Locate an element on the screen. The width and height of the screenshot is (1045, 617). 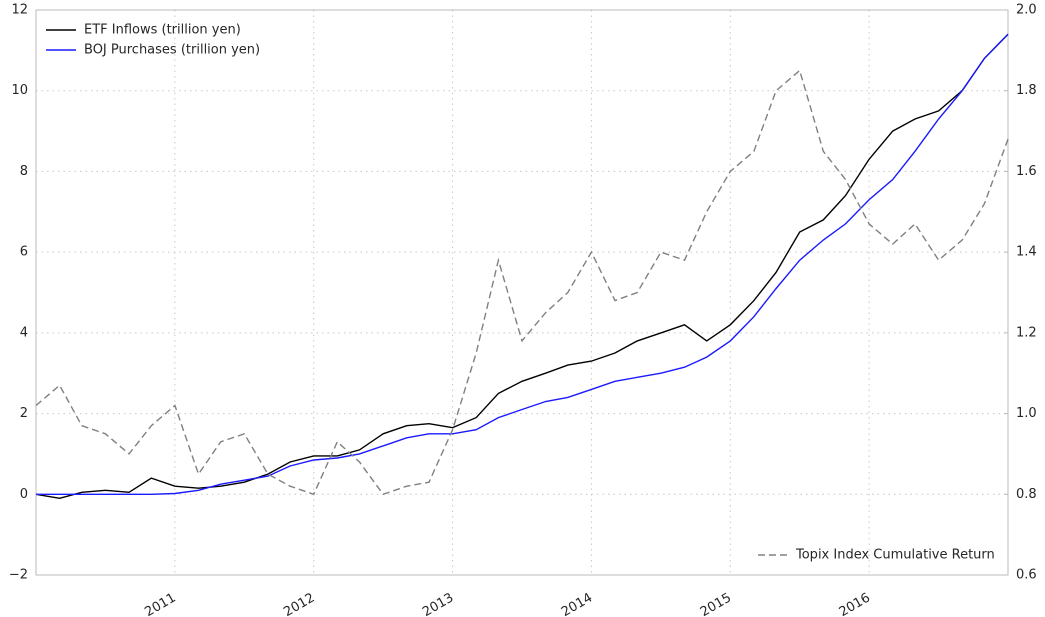
y-tick-label: 2 is located at coordinates (24, 413).